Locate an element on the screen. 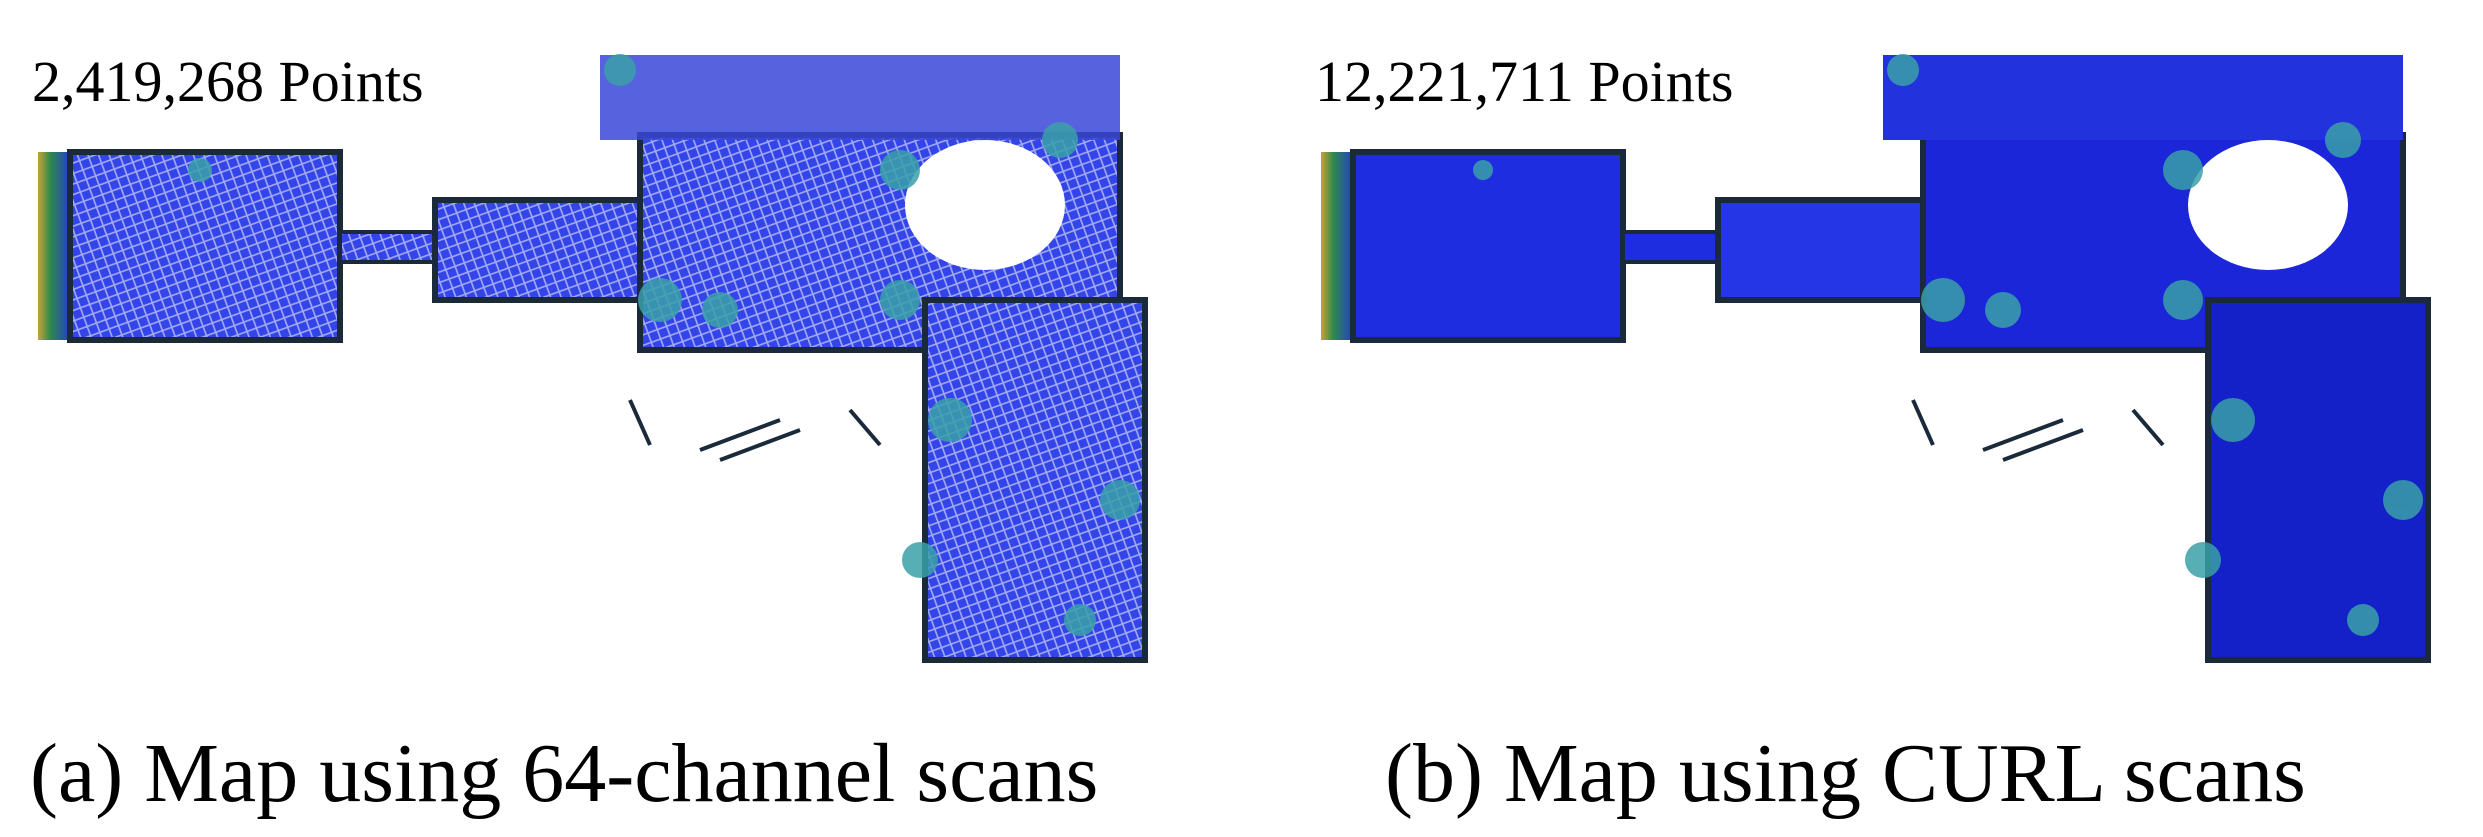  caption-b: (b) Map using CURL scans is located at coordinates (1845, 773).